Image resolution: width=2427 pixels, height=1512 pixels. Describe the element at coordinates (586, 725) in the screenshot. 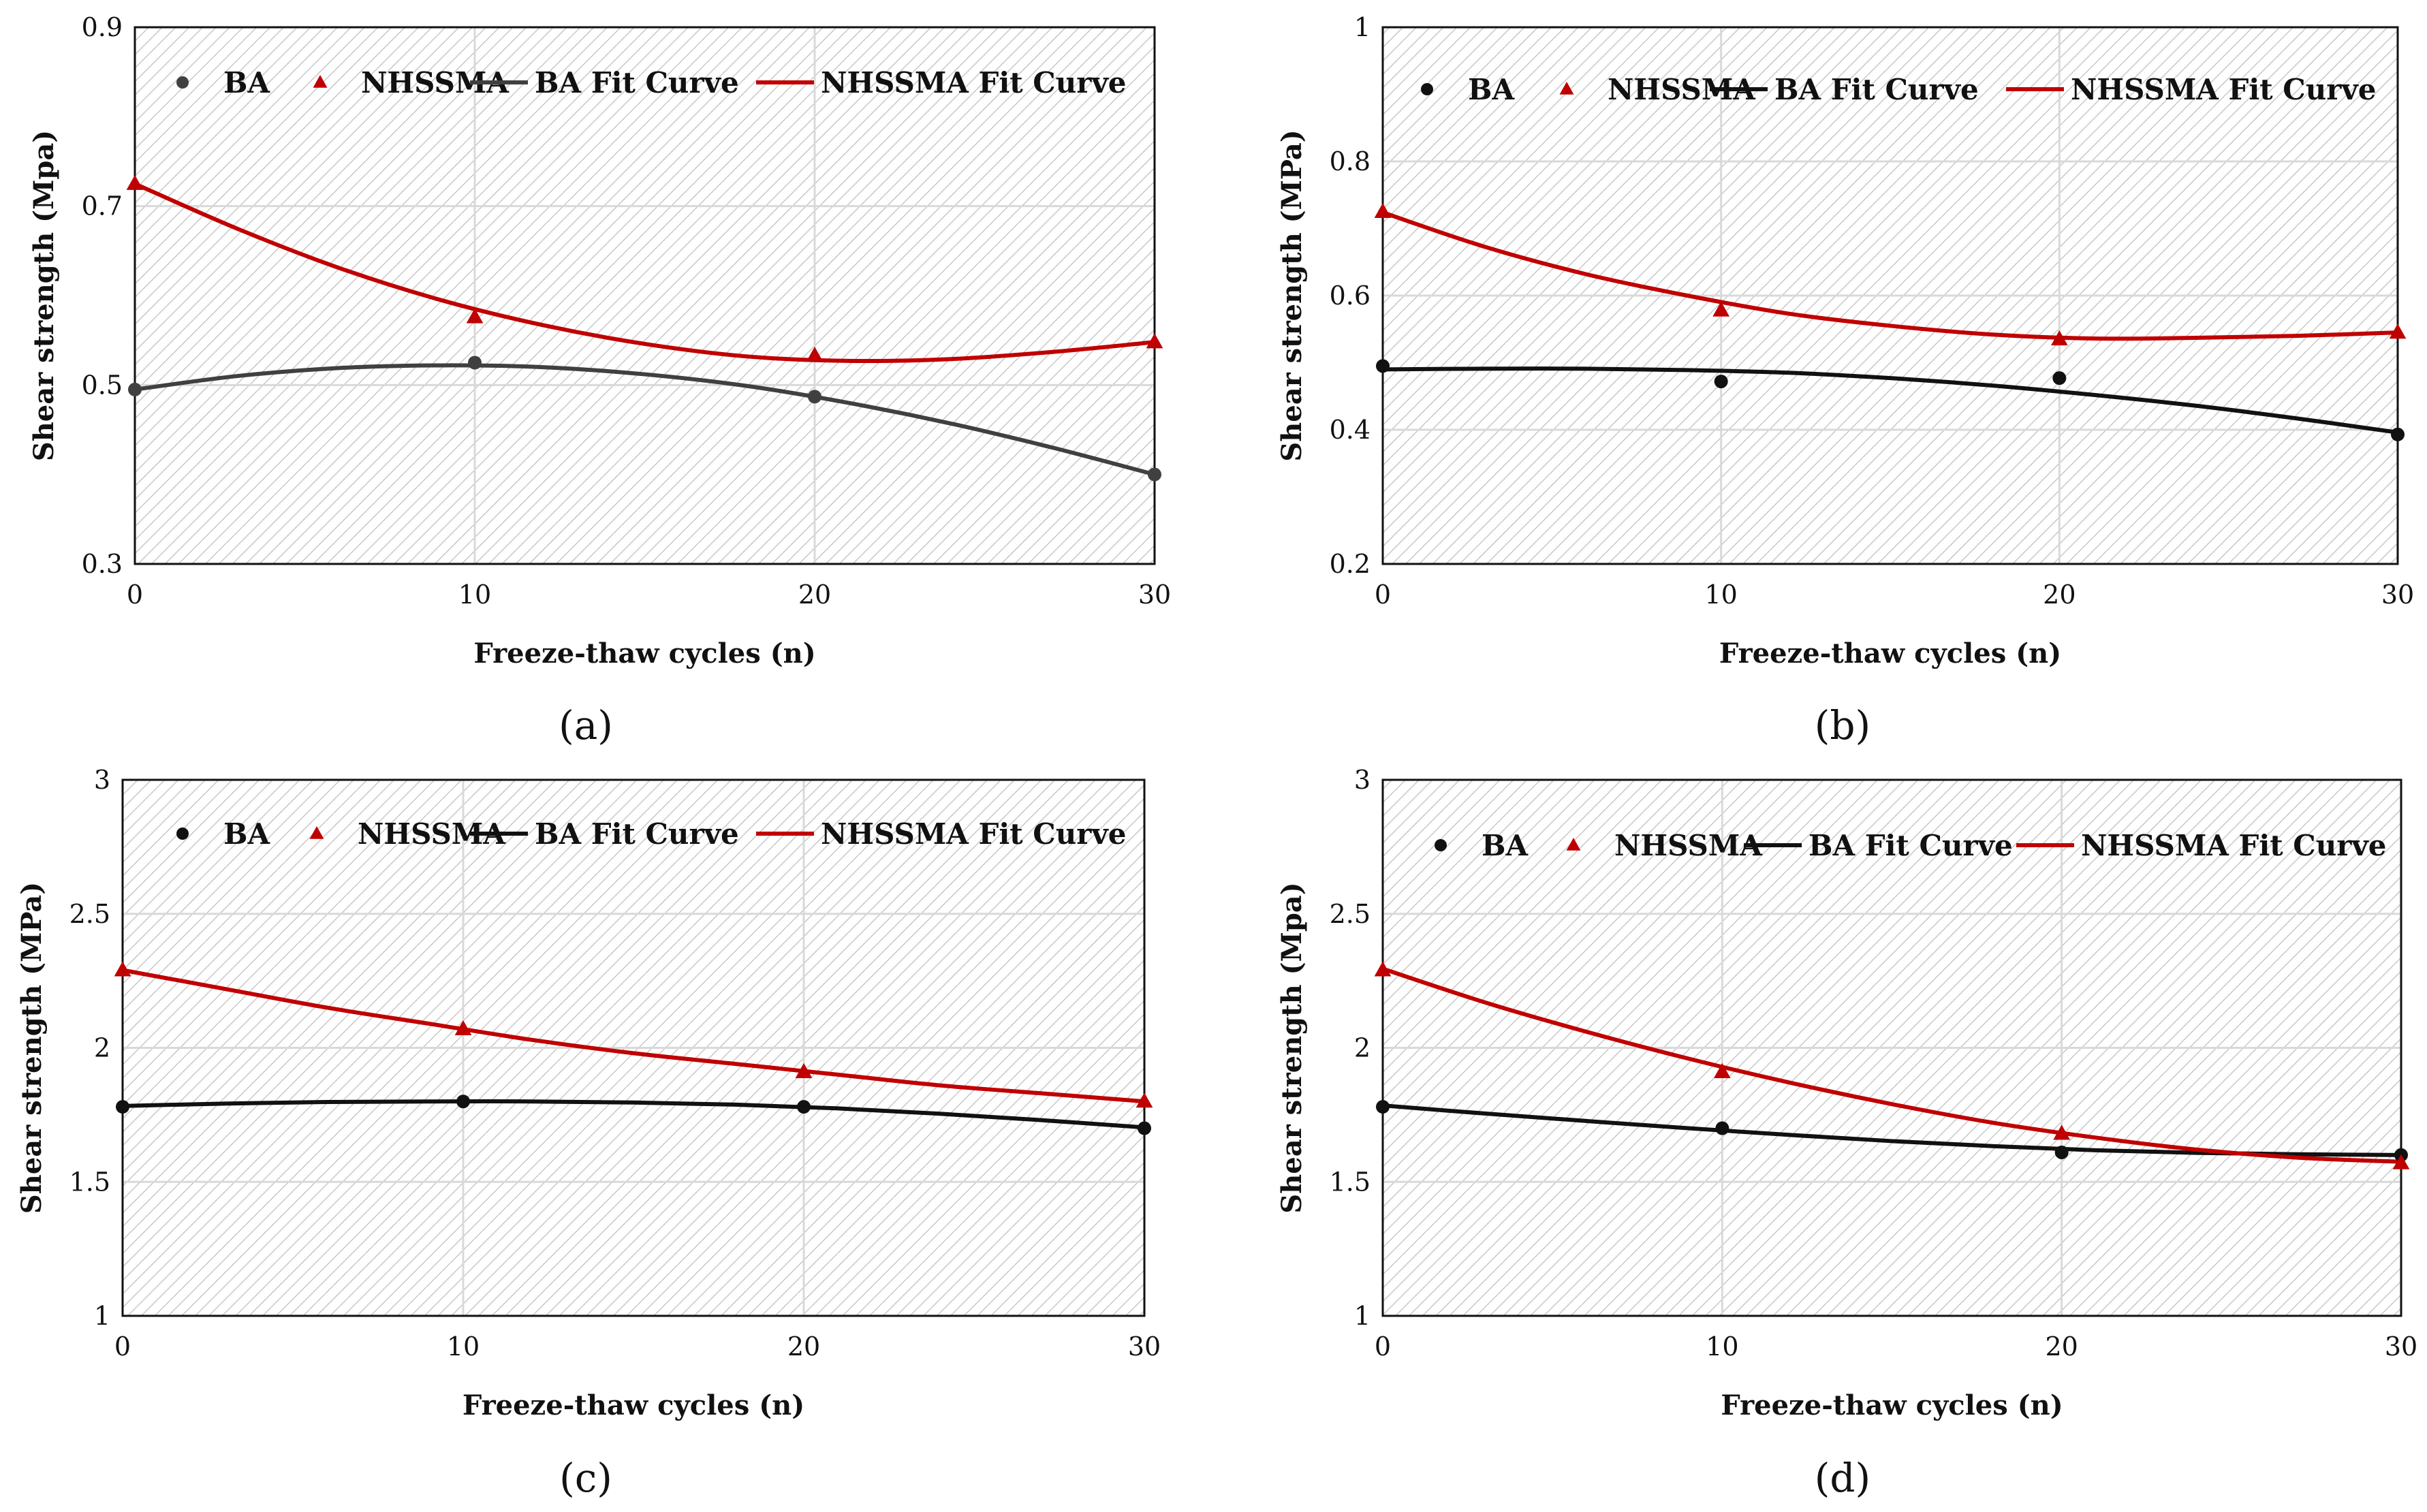

I see `panel-caption: (a)` at that location.